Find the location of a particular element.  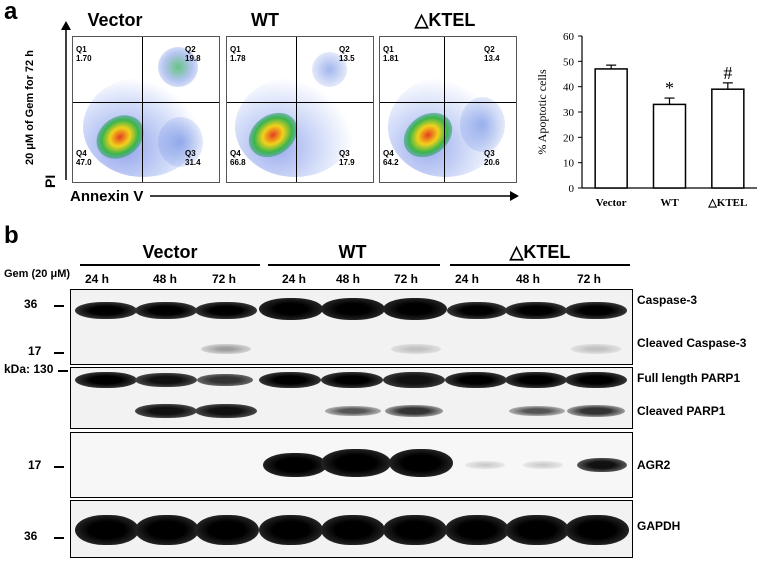

annexin-label: Annexin V is located at coordinates (107, 196).